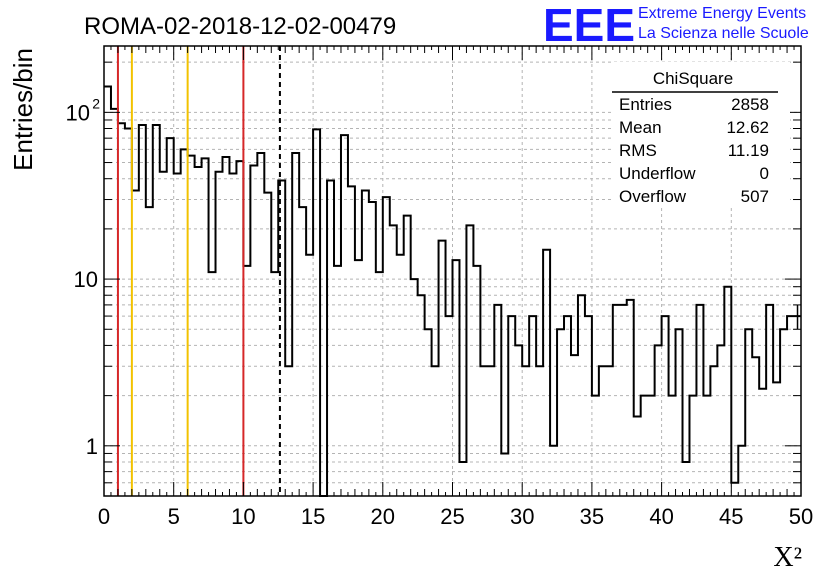  What do you see at coordinates (240, 26) in the screenshot?
I see `run-title: ROMA-02-2018-12-02-00479` at bounding box center [240, 26].